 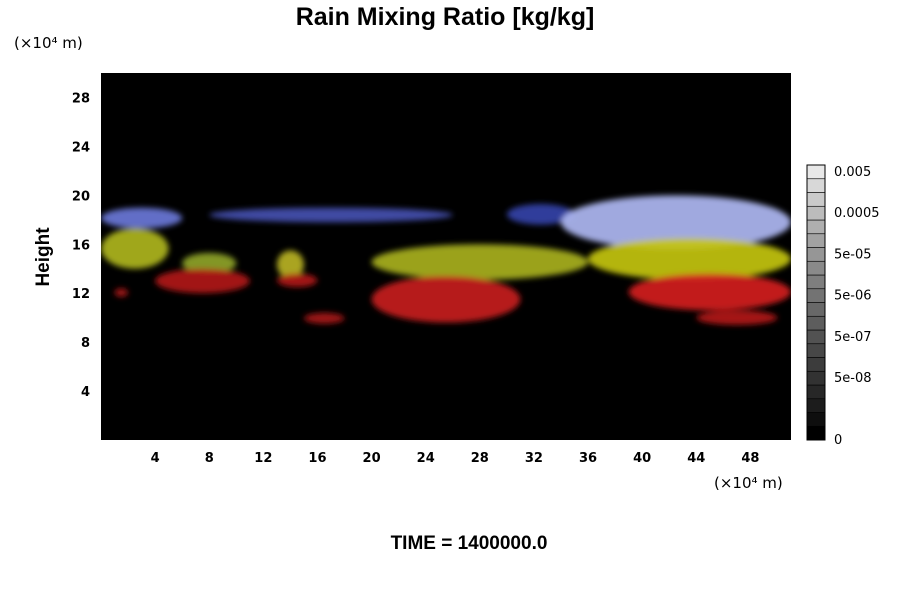 I want to click on x-tick-label: 48, so click(x=750, y=458).